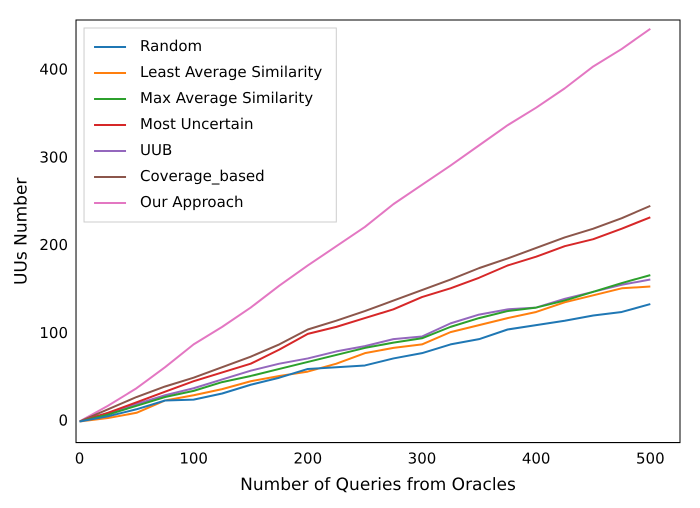 This screenshot has width=700, height=508. I want to click on x-axis-title: Number of Queries from Oracles, so click(378, 485).